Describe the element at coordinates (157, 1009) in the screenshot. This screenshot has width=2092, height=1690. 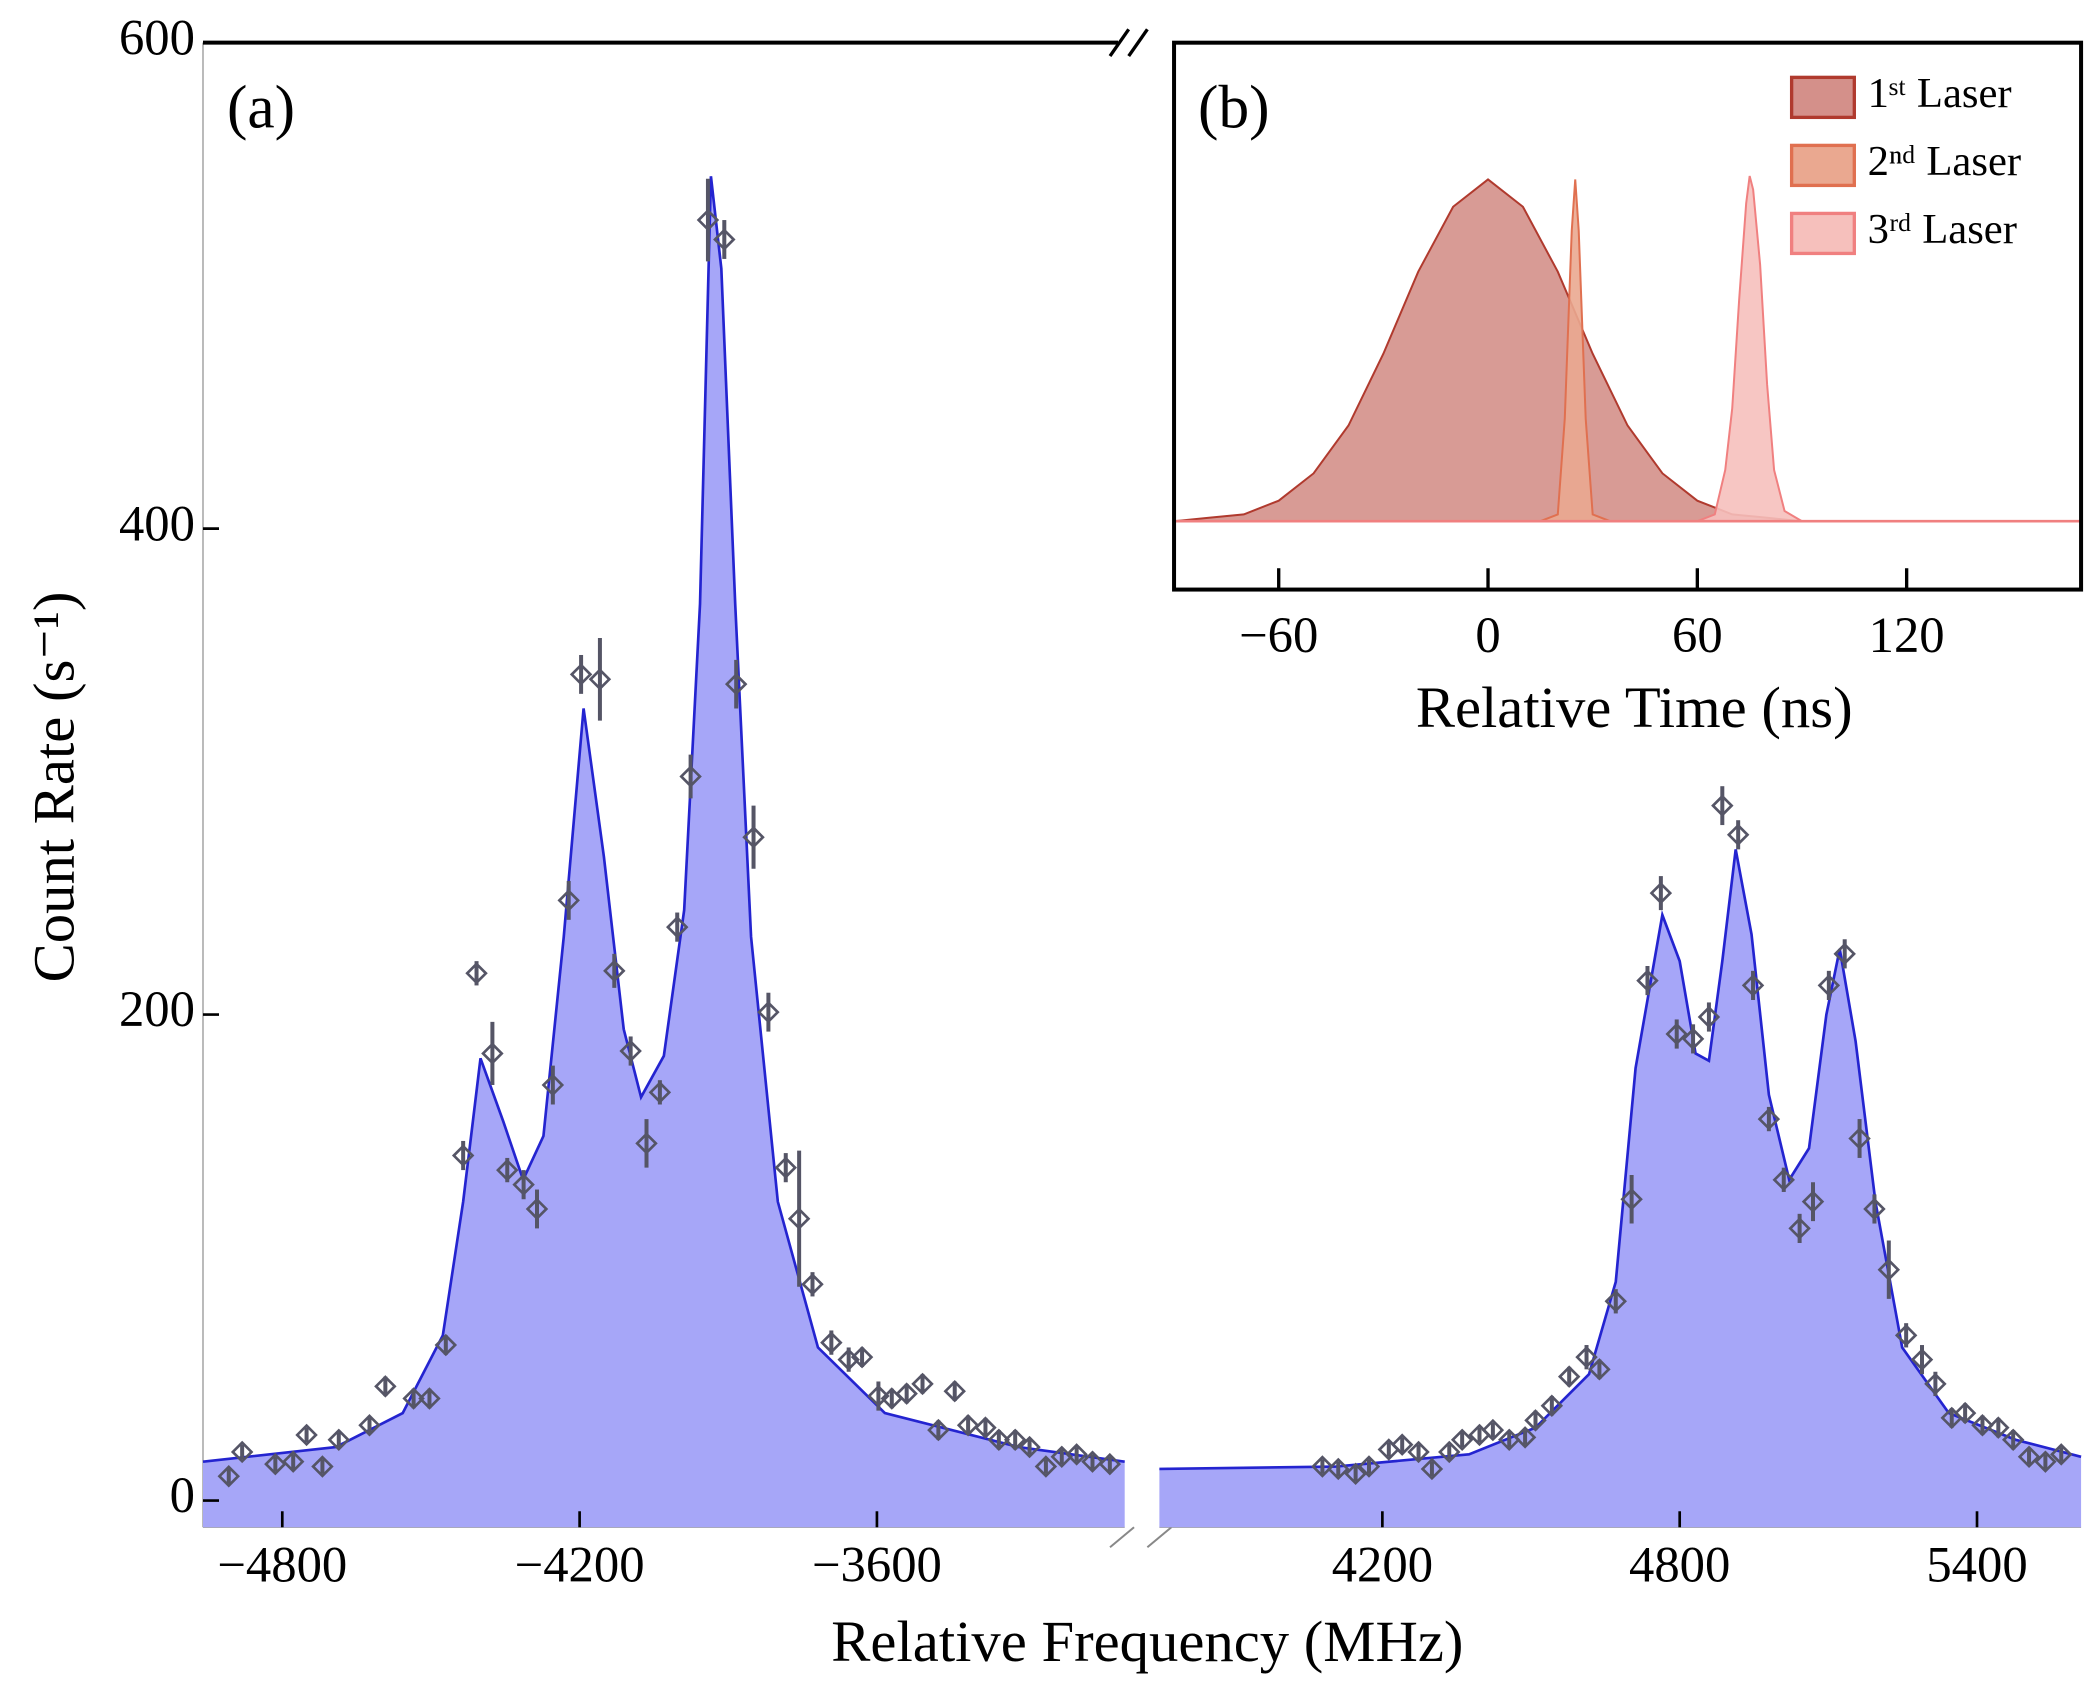
I see `y-tick-label: 200` at that location.